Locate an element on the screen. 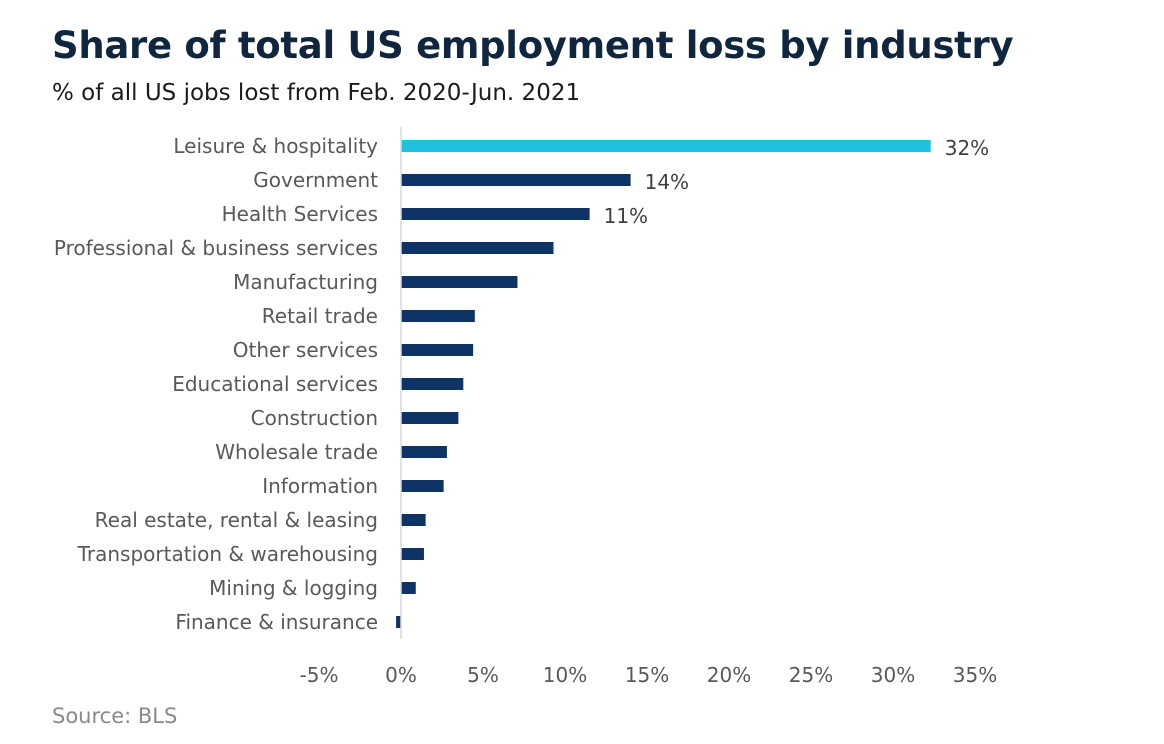 This screenshot has height=744, width=1164. source-note: Source: BLS is located at coordinates (115, 716).